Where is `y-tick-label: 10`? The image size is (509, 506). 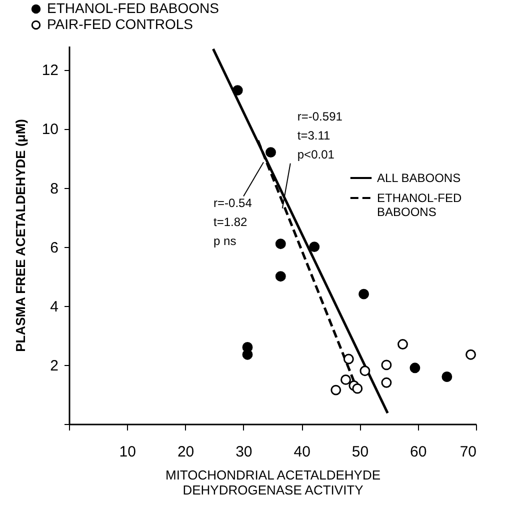
y-tick-label: 10 is located at coordinates (50, 129).